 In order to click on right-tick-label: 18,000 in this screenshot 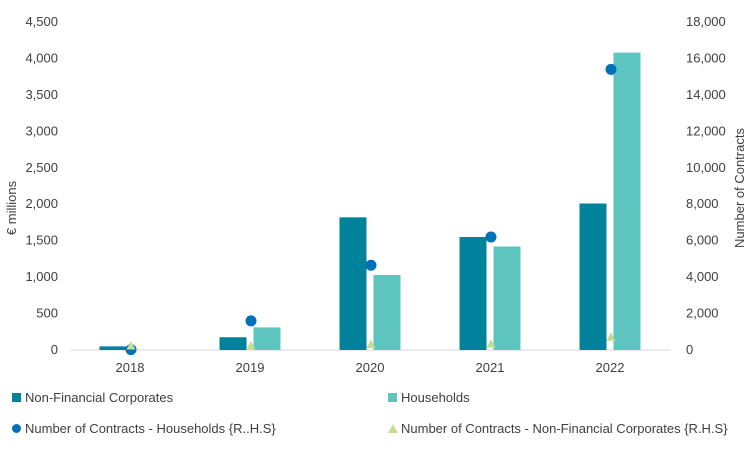, I will do `click(706, 21)`.